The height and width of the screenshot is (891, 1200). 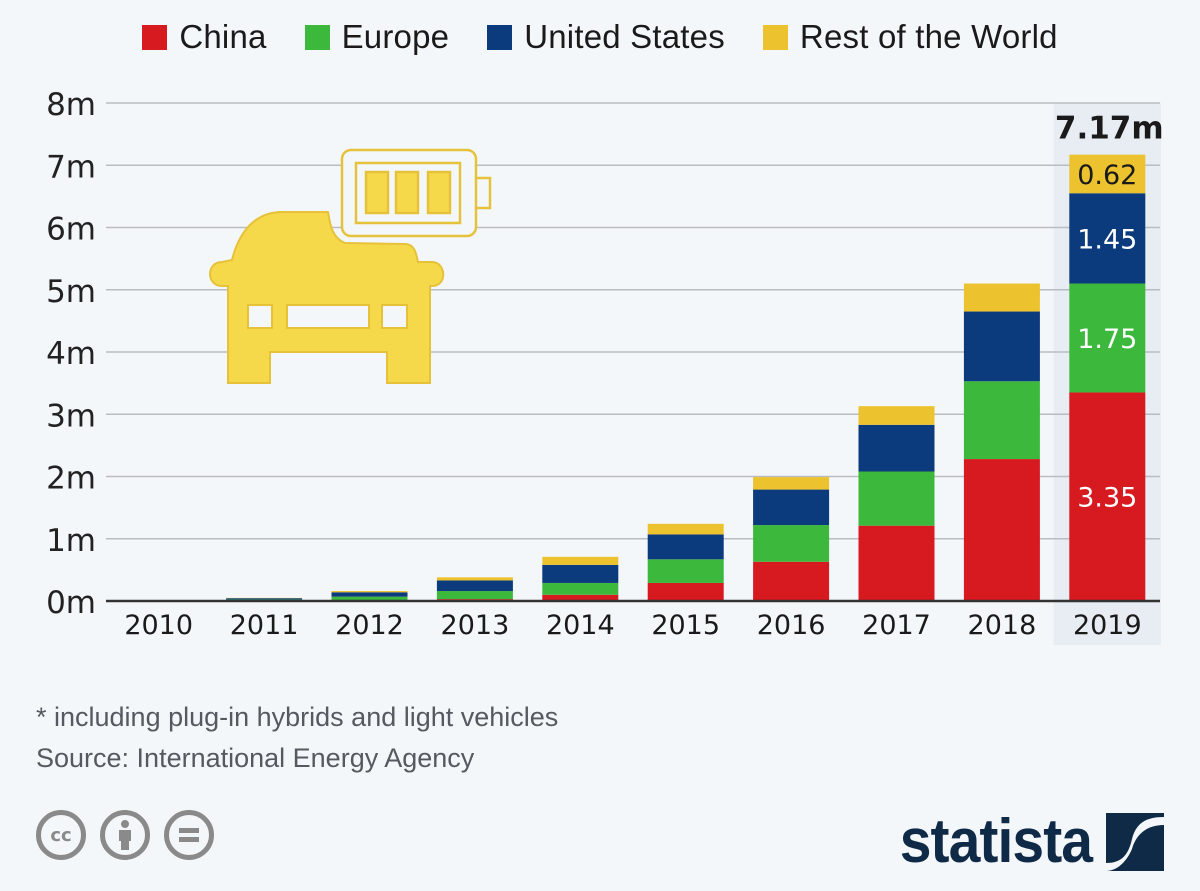 I want to click on y-tick-label: 4m, so click(x=71, y=354).